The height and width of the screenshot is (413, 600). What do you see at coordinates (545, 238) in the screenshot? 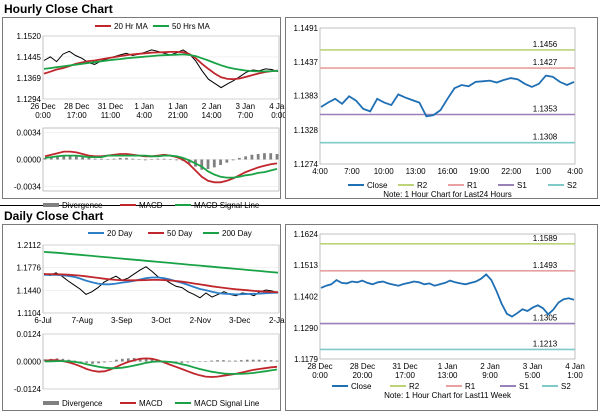
I see `level-label-r2: 1.1589` at bounding box center [545, 238].